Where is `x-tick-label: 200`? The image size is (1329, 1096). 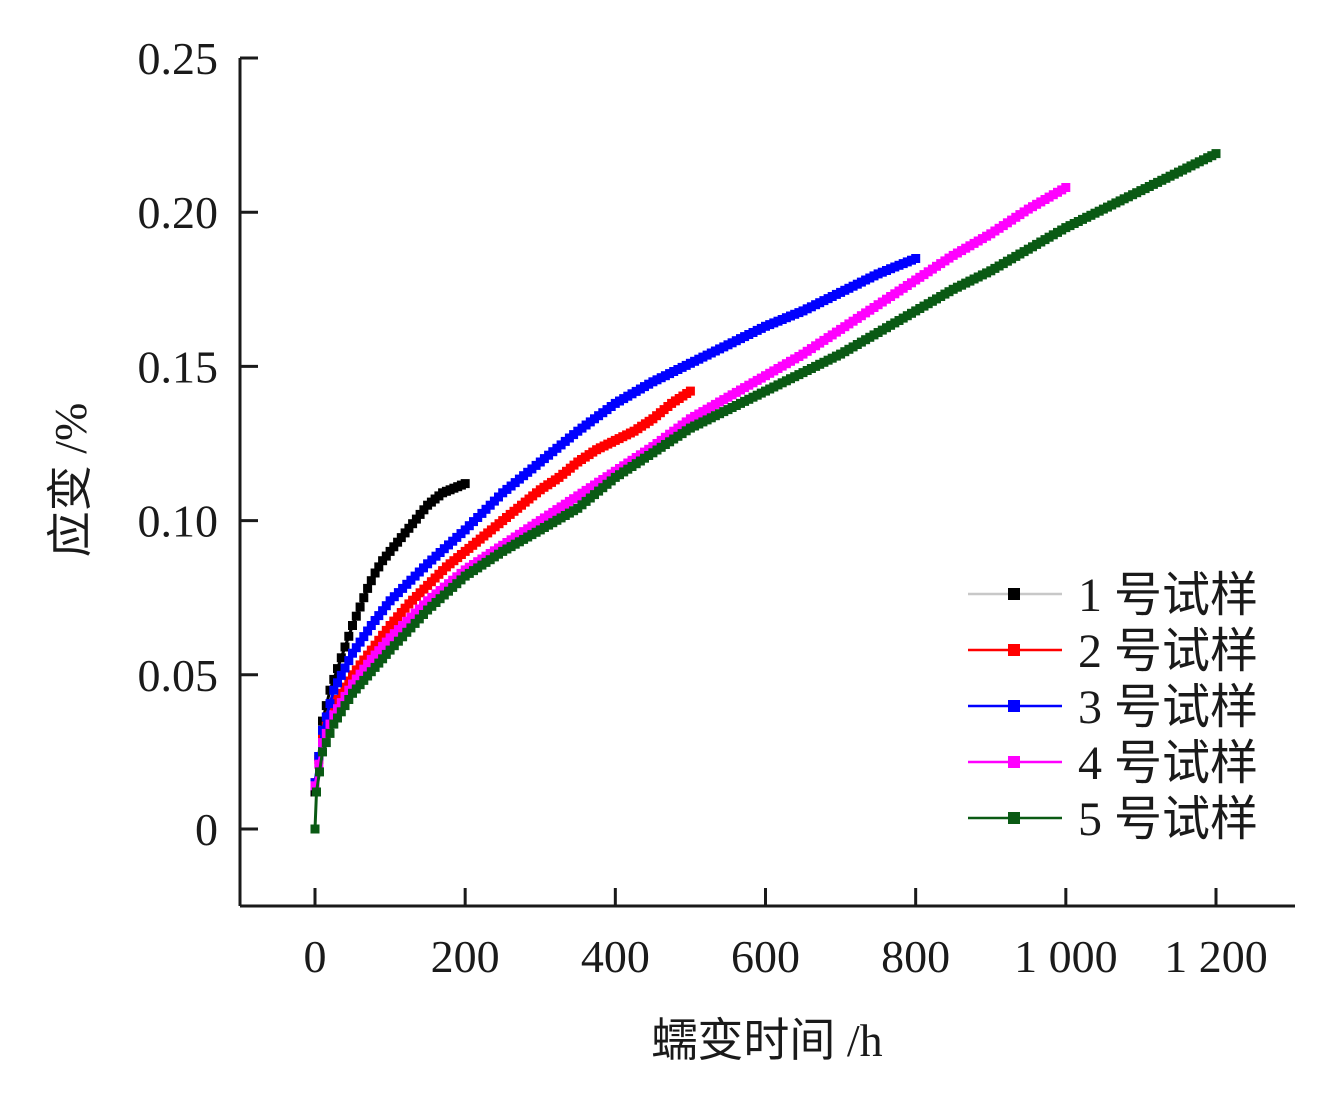 x-tick-label: 200 is located at coordinates (465, 956).